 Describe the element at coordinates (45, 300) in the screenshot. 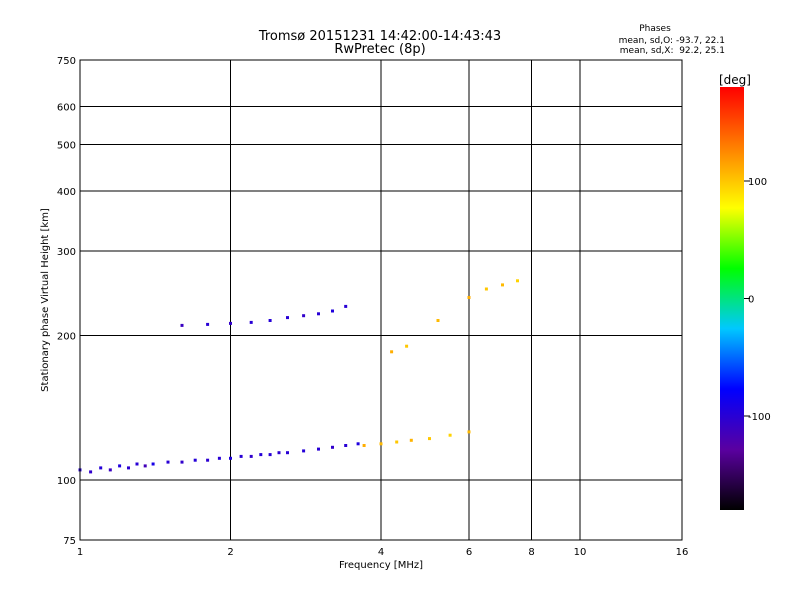

I see `y-axis-label: Stationary phase Virtual Height [km]` at that location.